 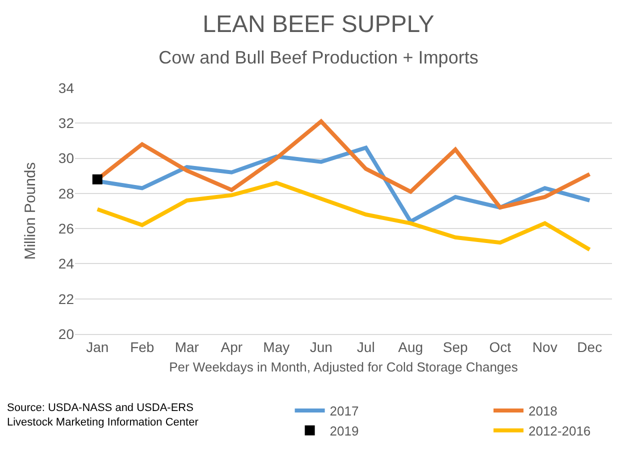 I want to click on legend-label: 2012-2016, so click(x=559, y=430).